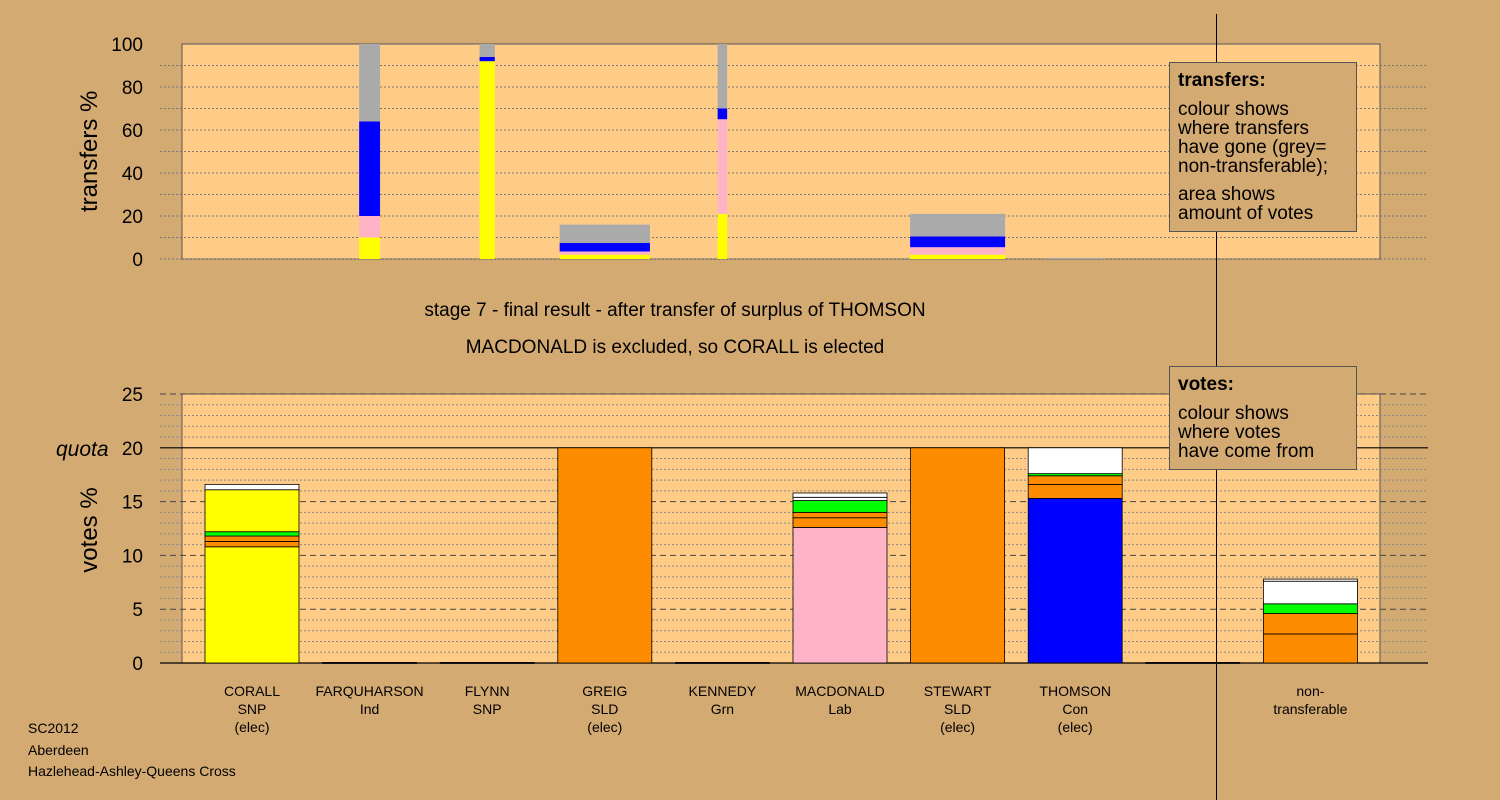  What do you see at coordinates (132, 395) in the screenshot?
I see `bottom-y-tick-label: 25` at bounding box center [132, 395].